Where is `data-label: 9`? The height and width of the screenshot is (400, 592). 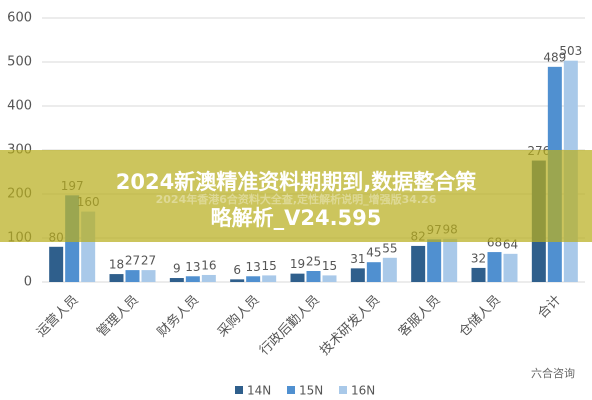 data-label: 9 is located at coordinates (177, 269).